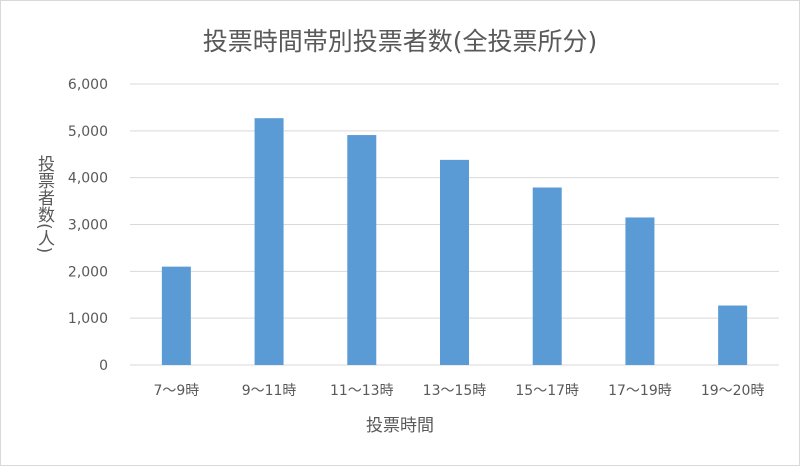 This screenshot has width=800, height=466. I want to click on y-tick-label: 6,000, so click(88, 85).